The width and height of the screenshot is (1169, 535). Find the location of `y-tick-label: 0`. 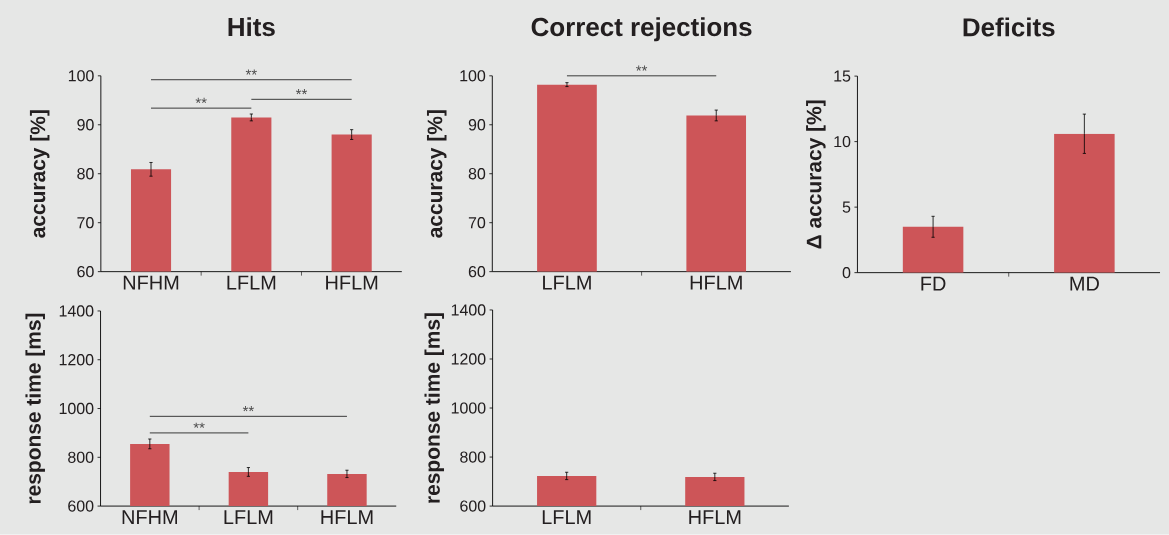

y-tick-label: 0 is located at coordinates (846, 273).